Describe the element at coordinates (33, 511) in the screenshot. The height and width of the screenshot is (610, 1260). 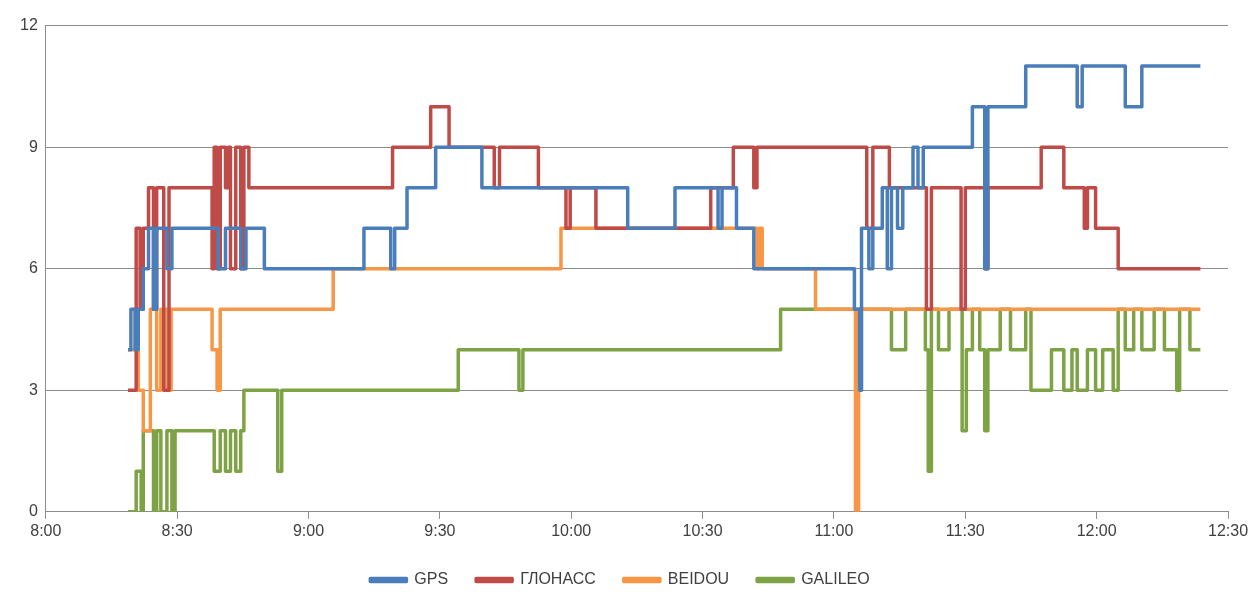
I see `y-tick-label: 0` at that location.